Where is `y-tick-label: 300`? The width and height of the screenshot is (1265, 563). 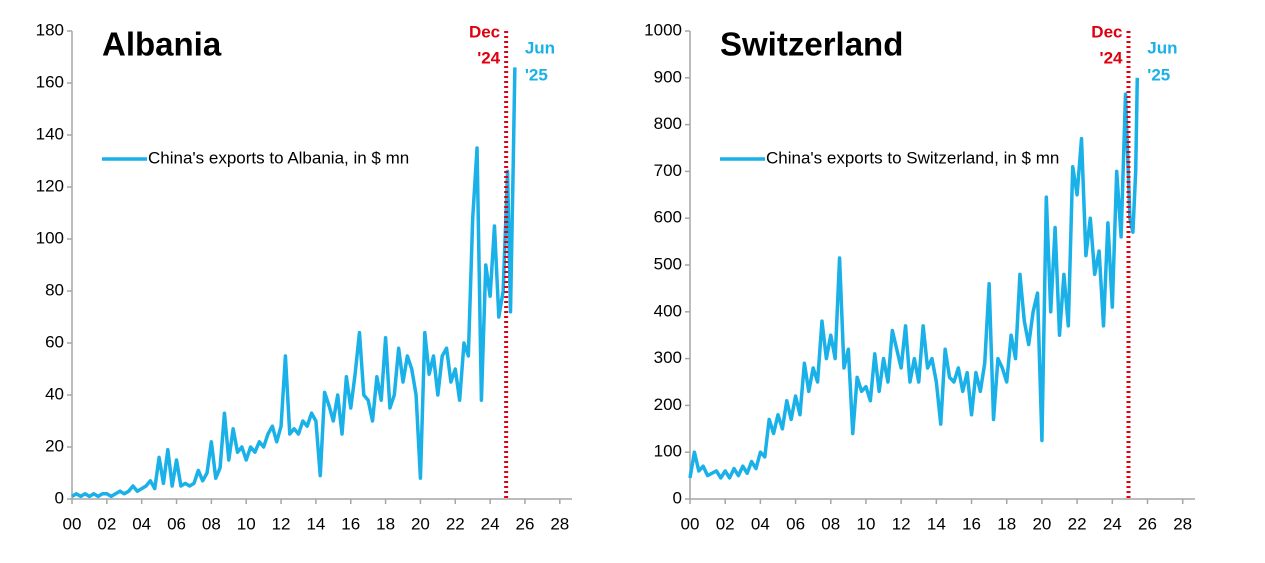 y-tick-label: 300 is located at coordinates (668, 357).